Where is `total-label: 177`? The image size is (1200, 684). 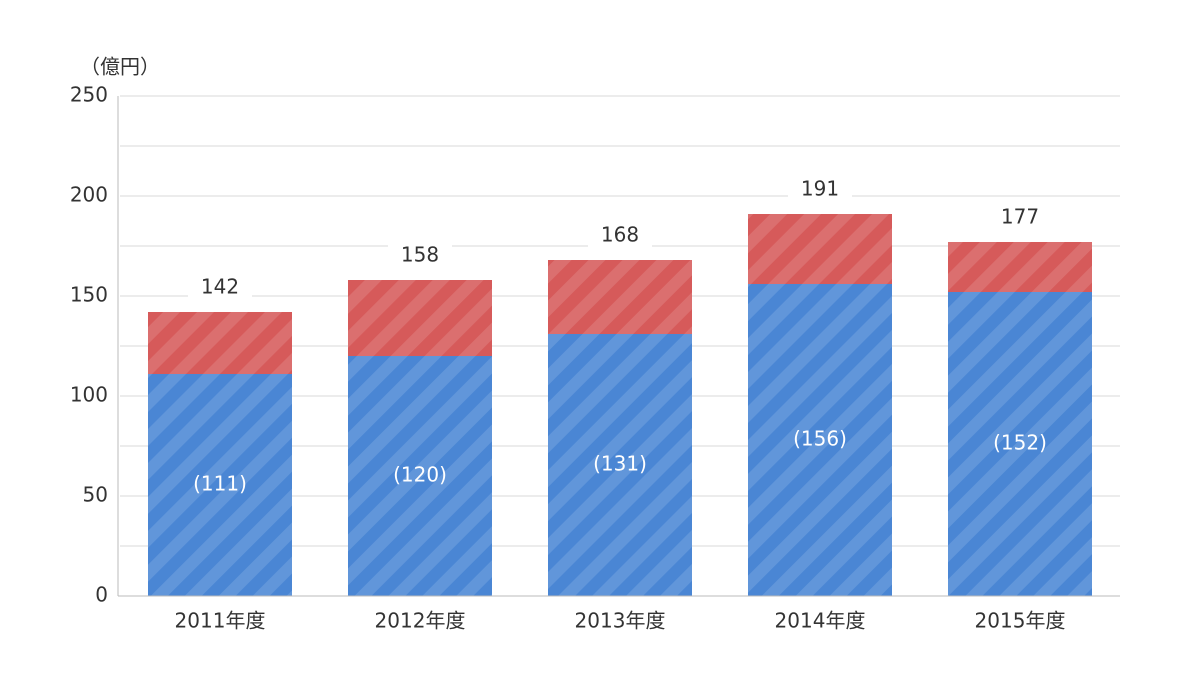
total-label: 177 is located at coordinates (1020, 217).